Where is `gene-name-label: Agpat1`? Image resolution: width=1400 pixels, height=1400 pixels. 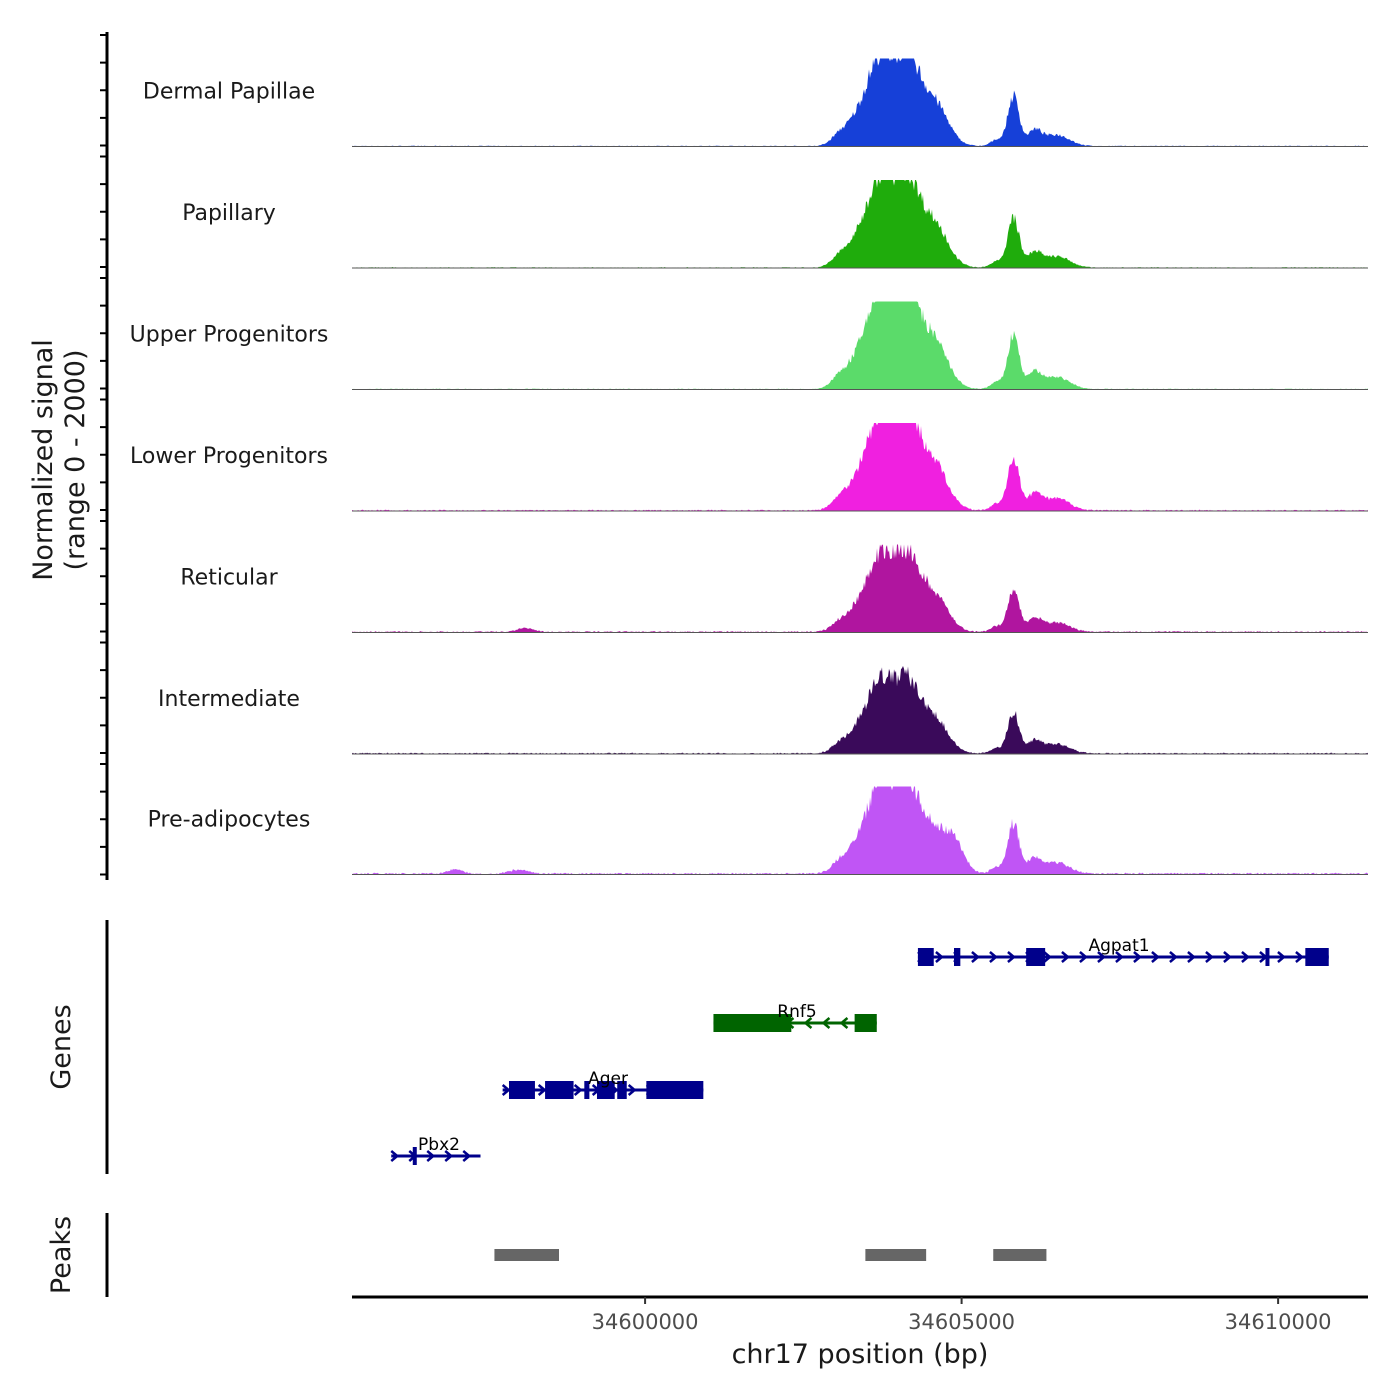
gene-name-label: Agpat1 is located at coordinates (1118, 946).